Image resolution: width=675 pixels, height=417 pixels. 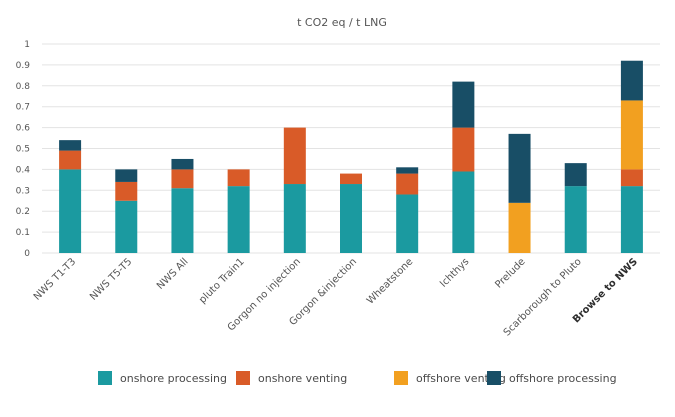 What do you see at coordinates (342, 22) in the screenshot?
I see `chart-title: t CO2 eq / t LNG` at bounding box center [342, 22].